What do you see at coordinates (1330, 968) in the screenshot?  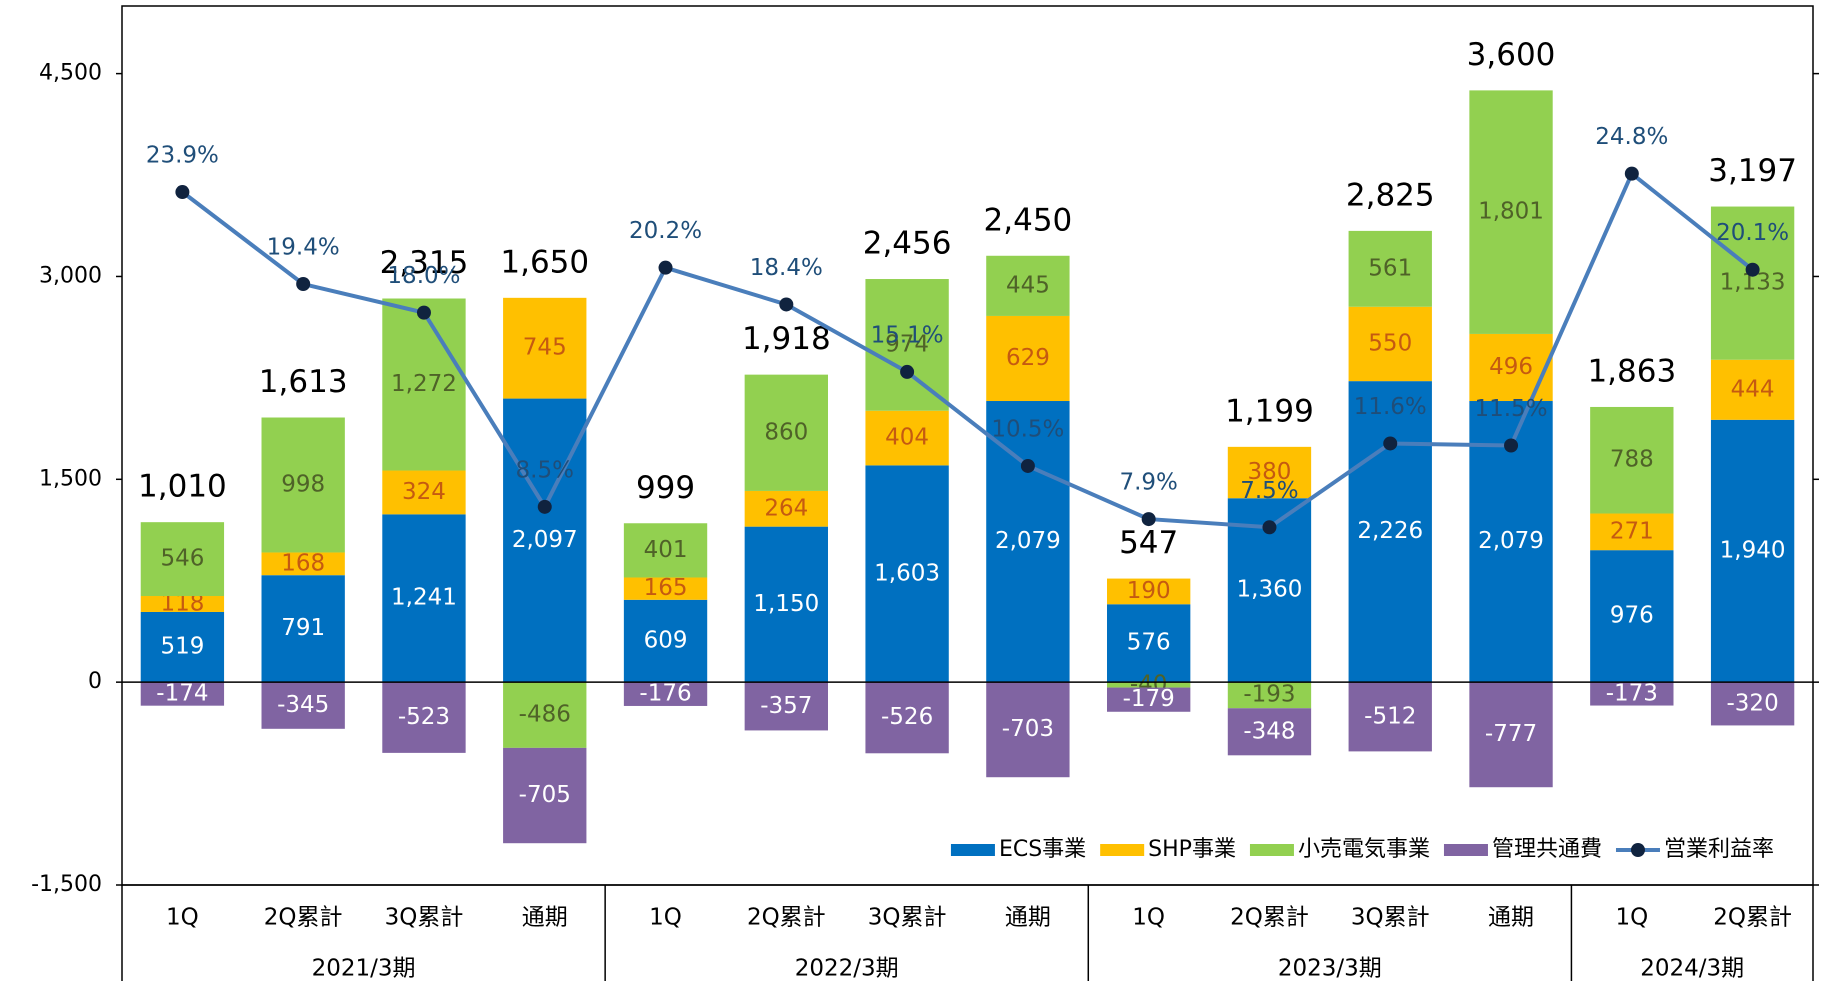 I see `group-label: 2023/3期` at bounding box center [1330, 968].